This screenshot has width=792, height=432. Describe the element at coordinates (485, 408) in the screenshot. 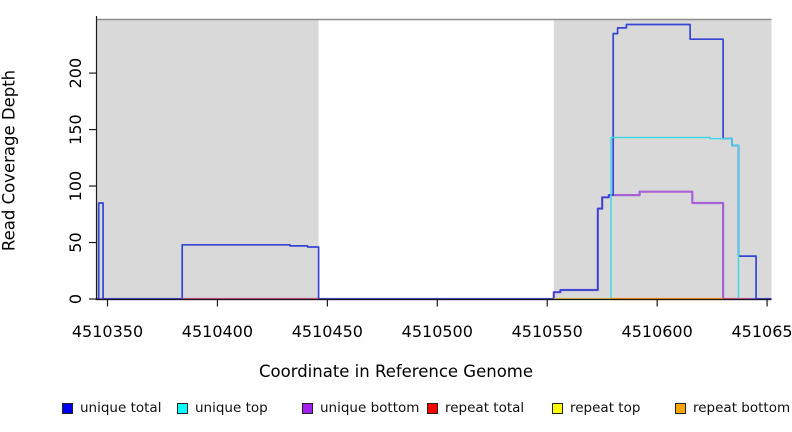

I see `legend-label: repeat total` at that location.